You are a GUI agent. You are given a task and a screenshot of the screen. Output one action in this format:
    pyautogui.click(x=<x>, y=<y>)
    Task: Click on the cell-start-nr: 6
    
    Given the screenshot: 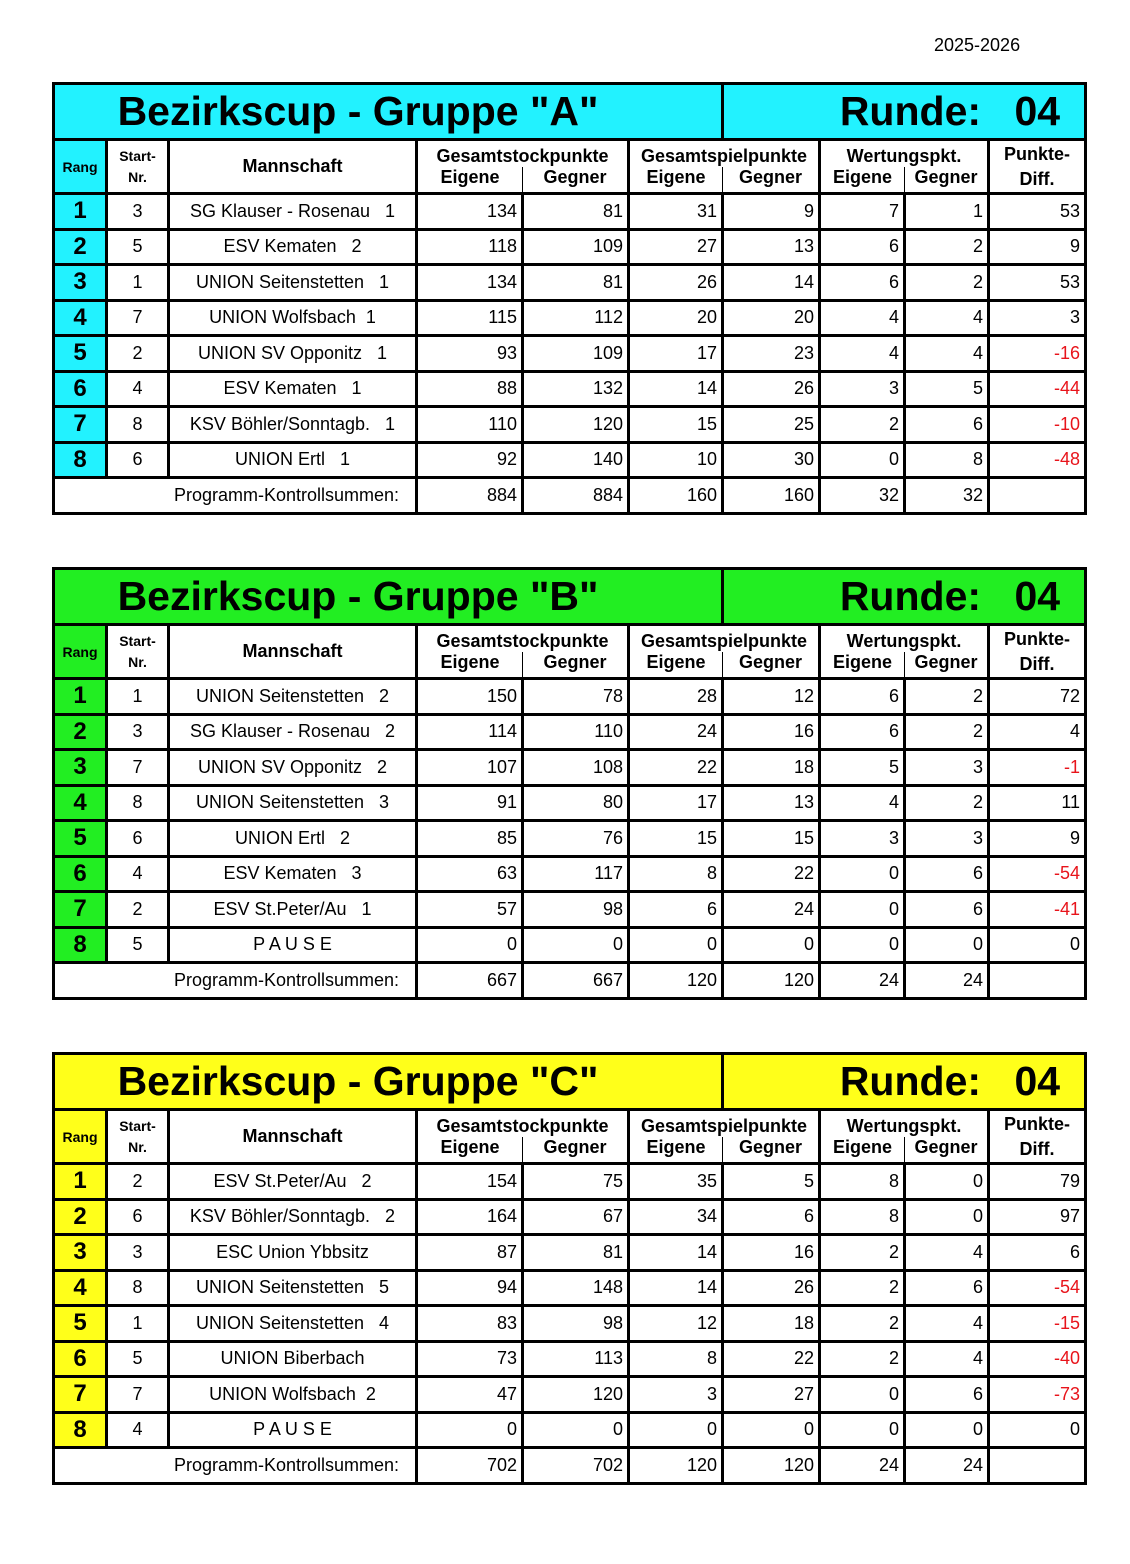 What is the action you would take?
    pyautogui.click(x=137, y=459)
    